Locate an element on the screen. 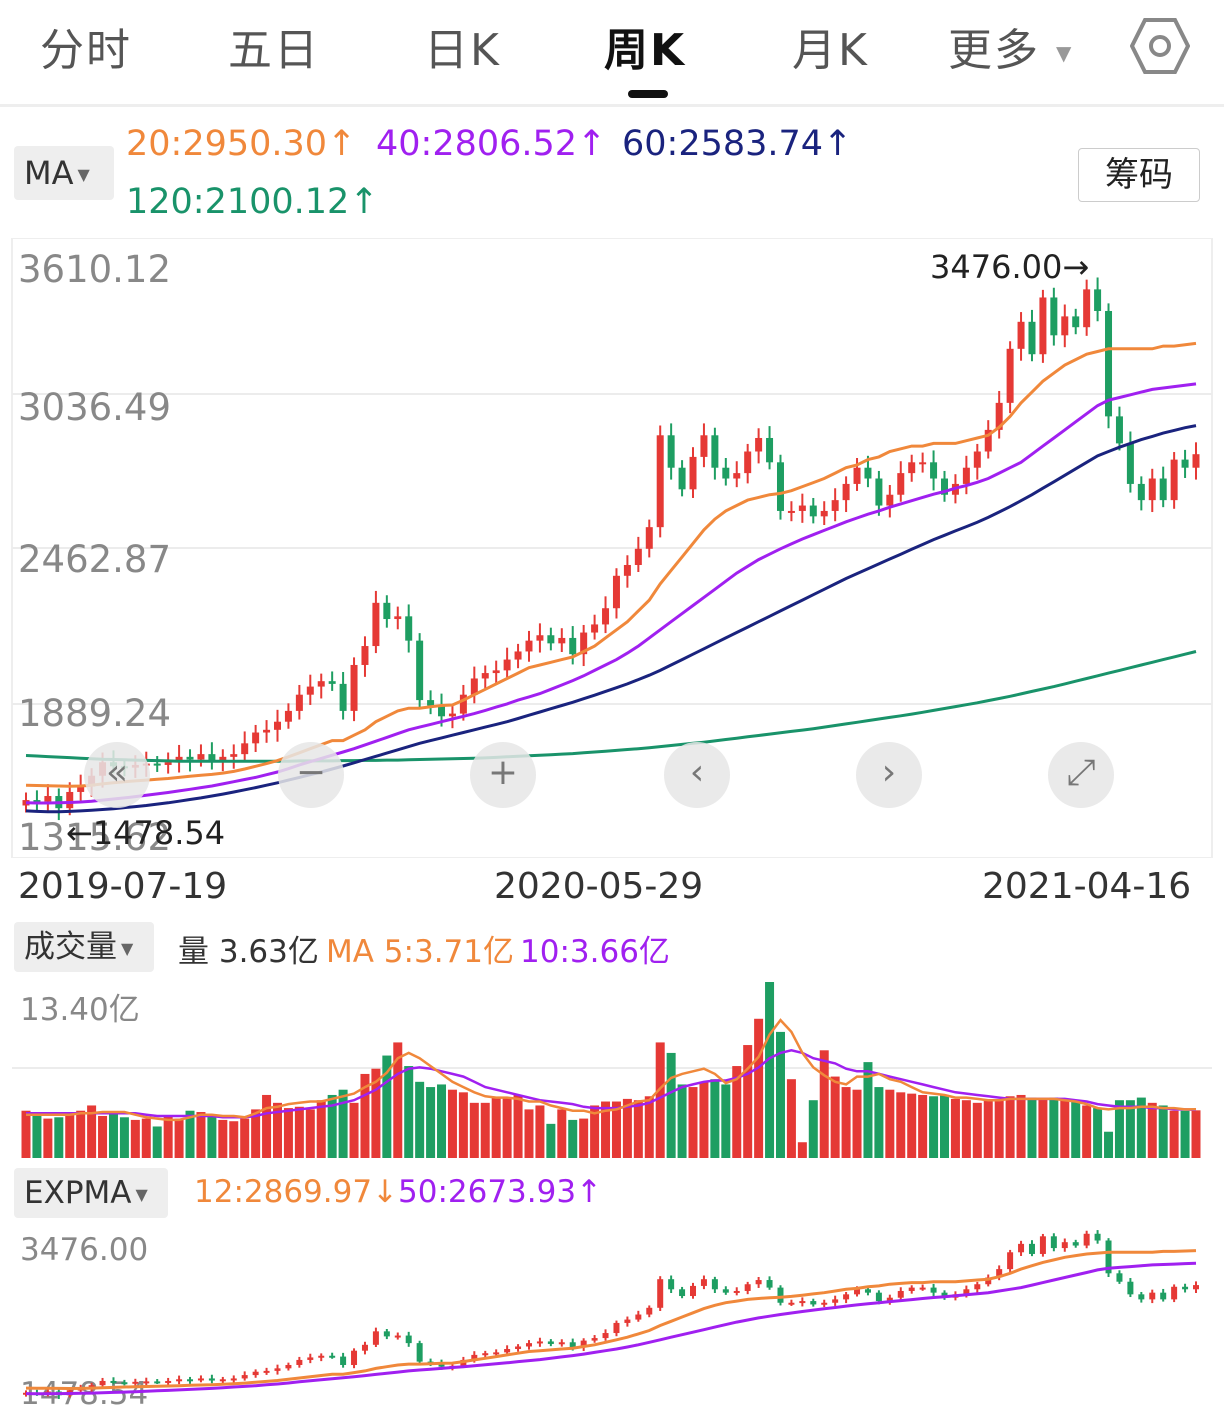  scroll-right-button: › is located at coordinates (889, 775).